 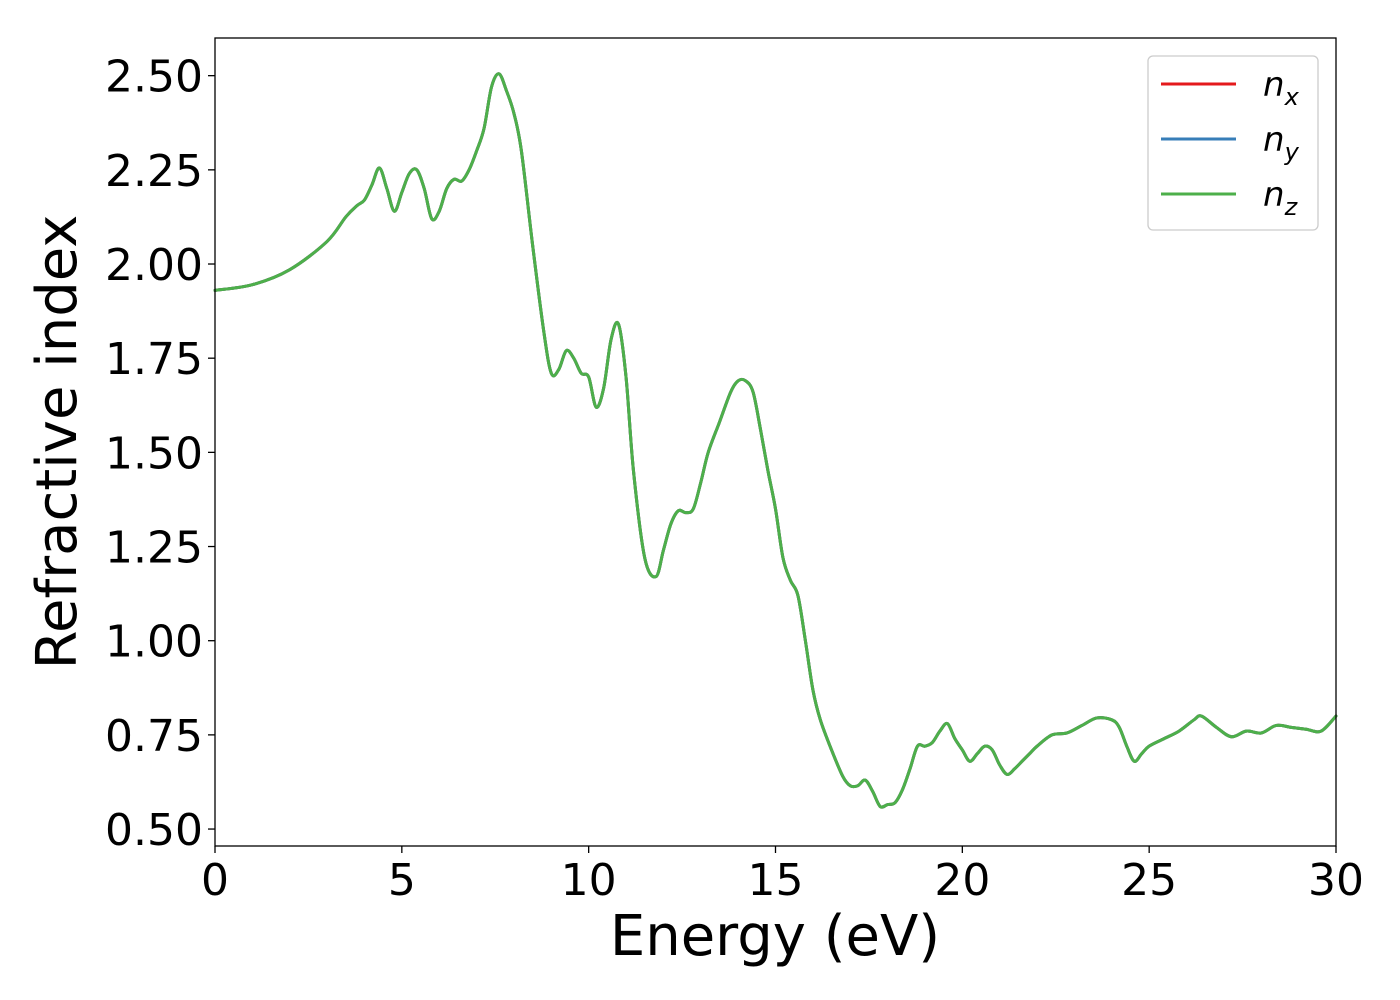 What do you see at coordinates (1292, 152) in the screenshot?
I see `legend-label-subscript: y` at bounding box center [1292, 152].